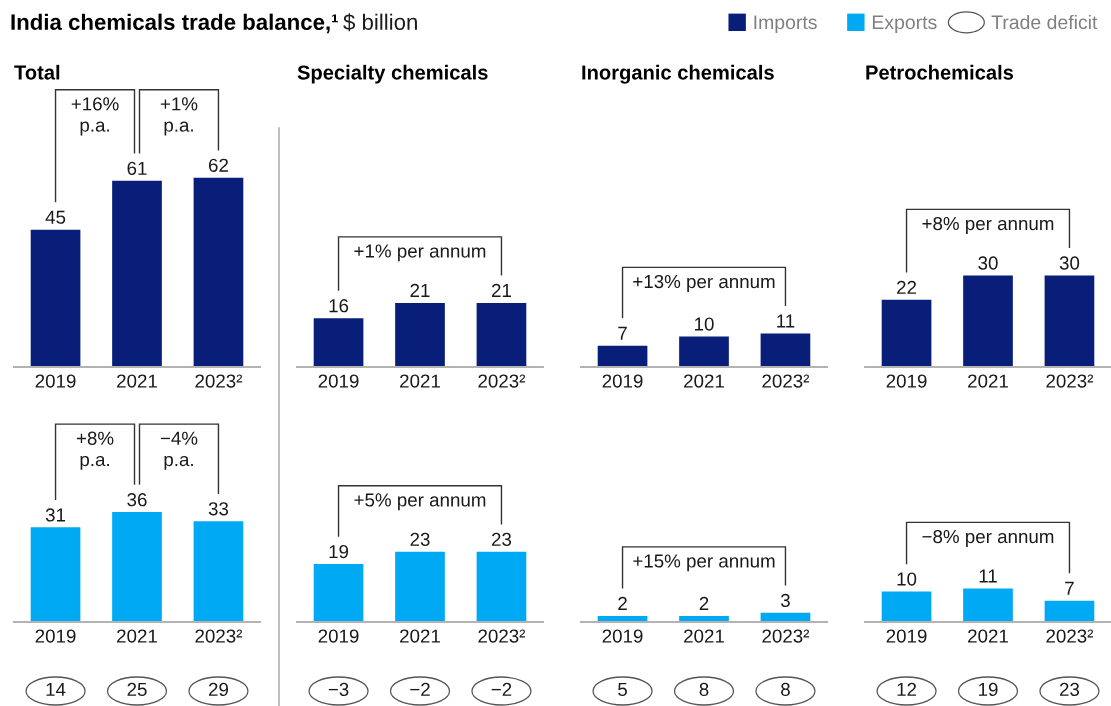 This screenshot has width=1111, height=706. Describe the element at coordinates (174, 23) in the screenshot. I see `text: India chemicals trade balance,¹` at that location.